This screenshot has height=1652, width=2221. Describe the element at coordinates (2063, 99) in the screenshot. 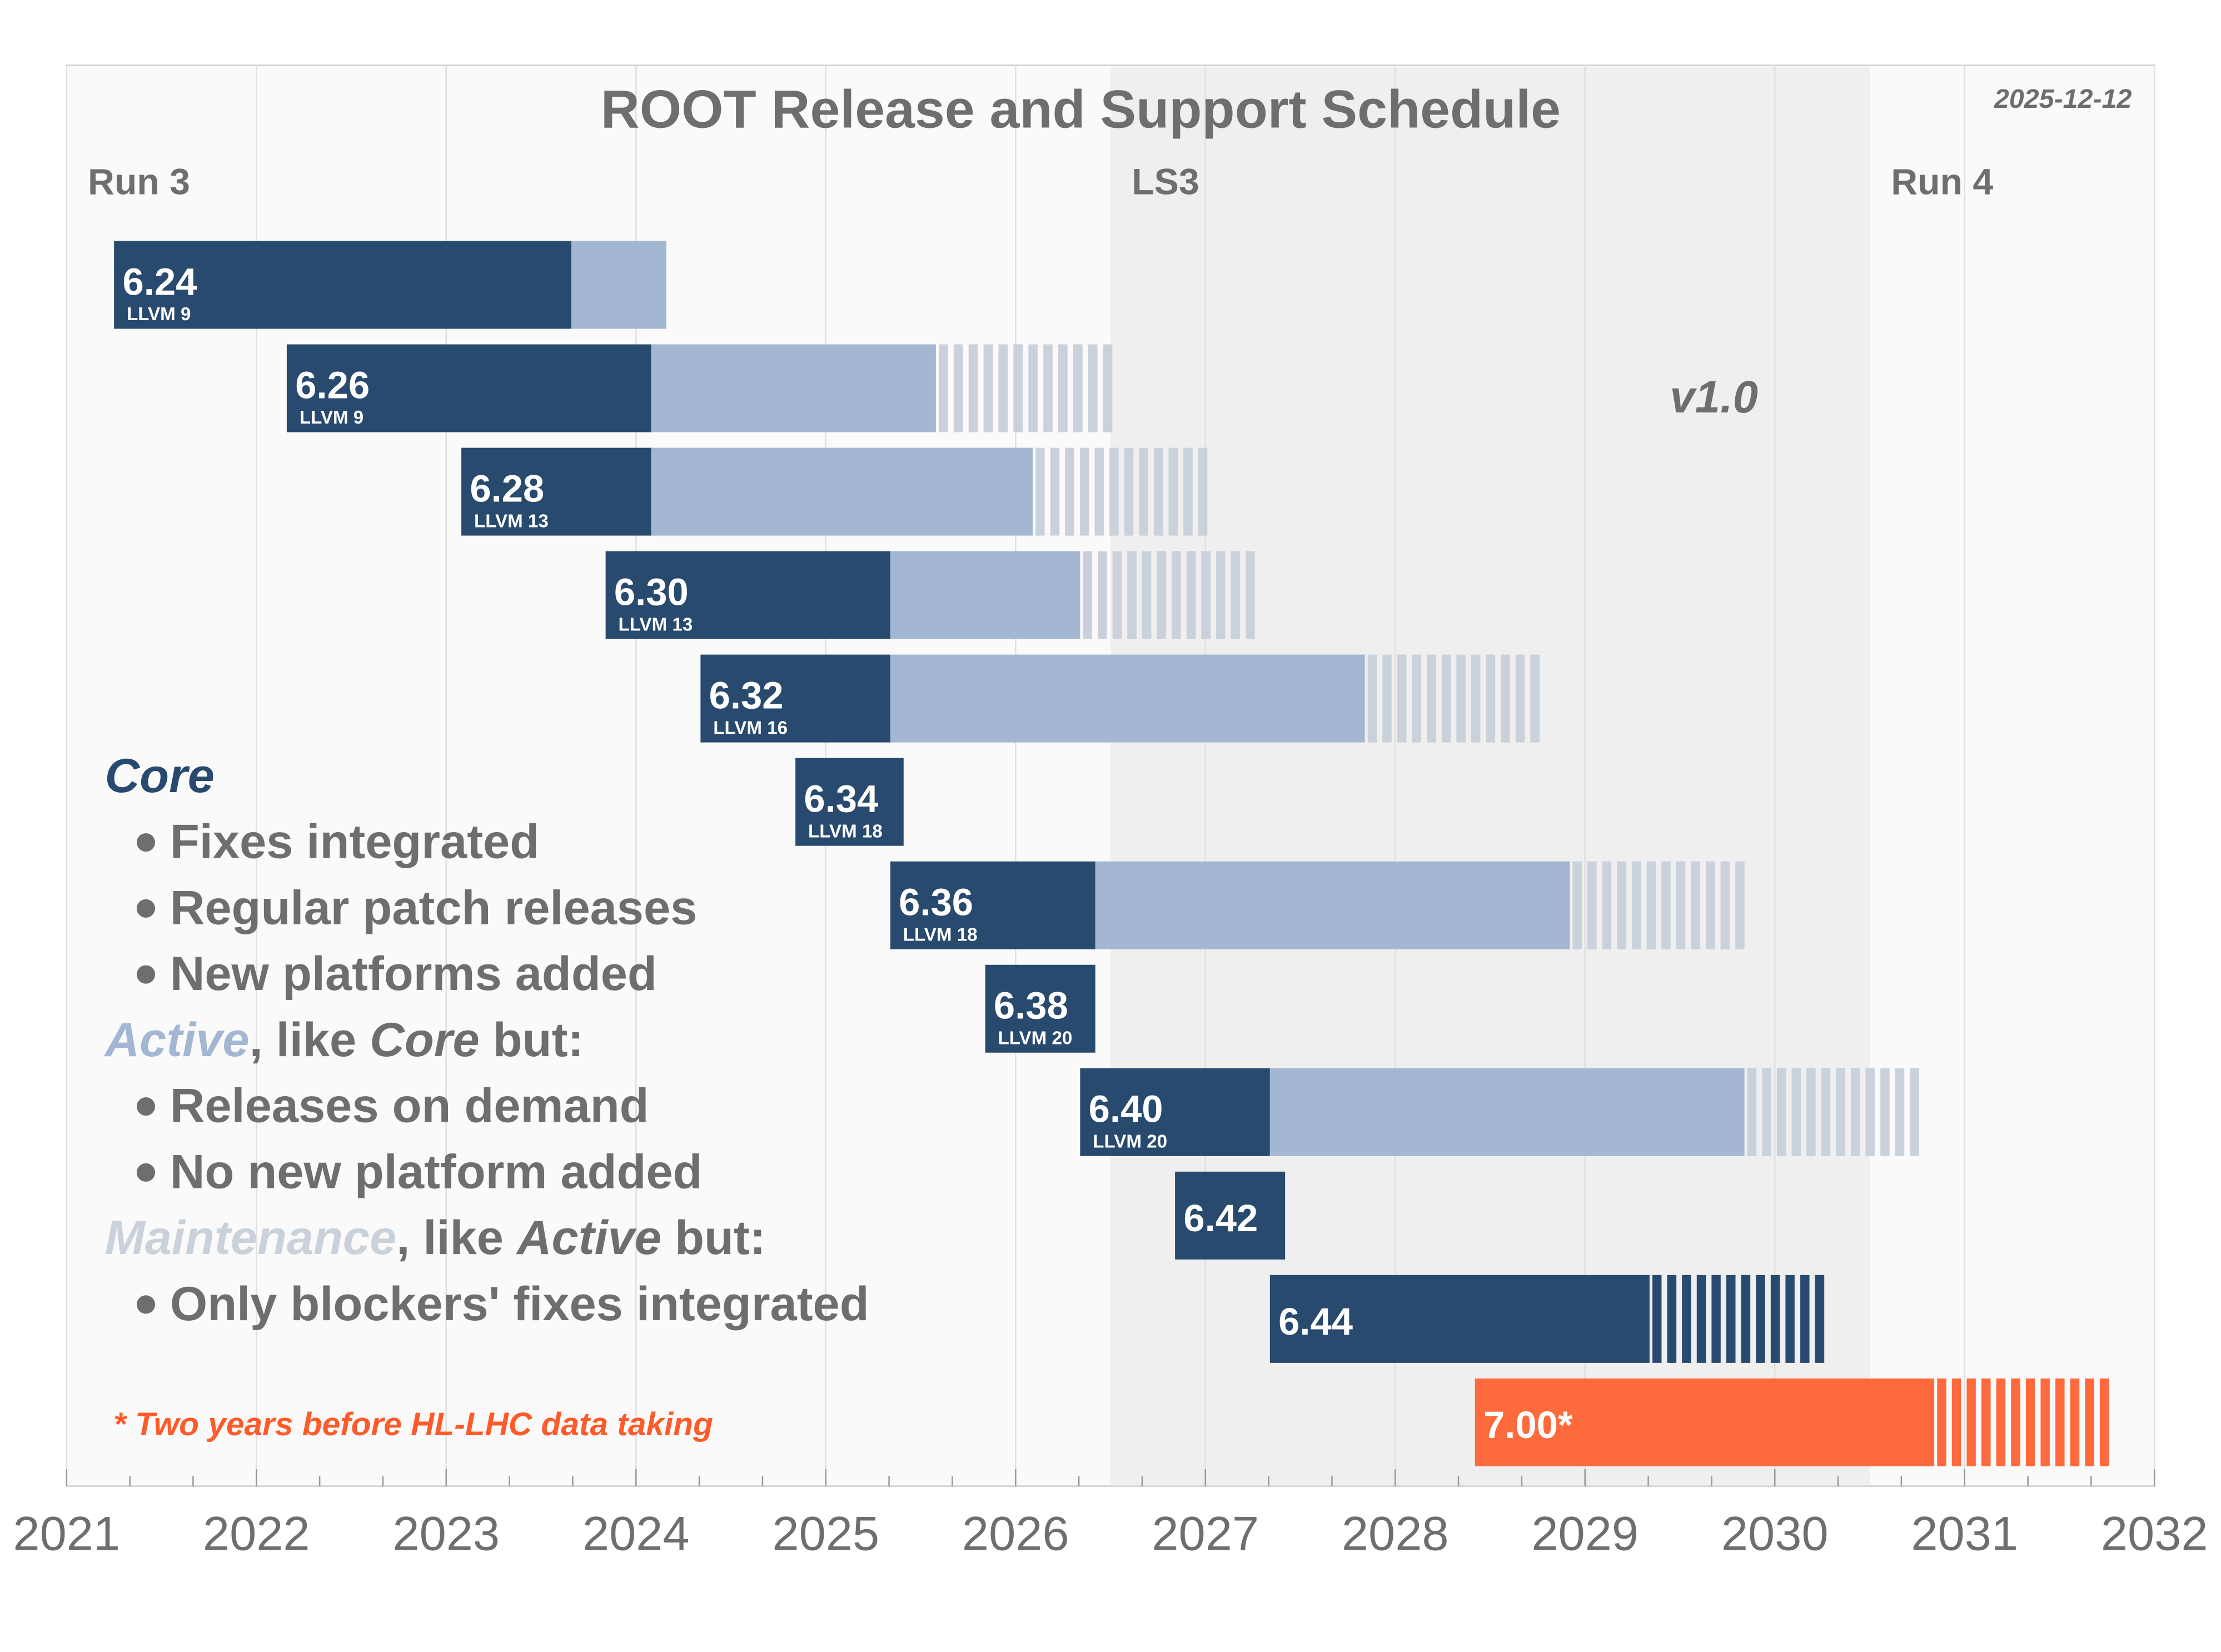

I see `date: 2025-12-12` at that location.